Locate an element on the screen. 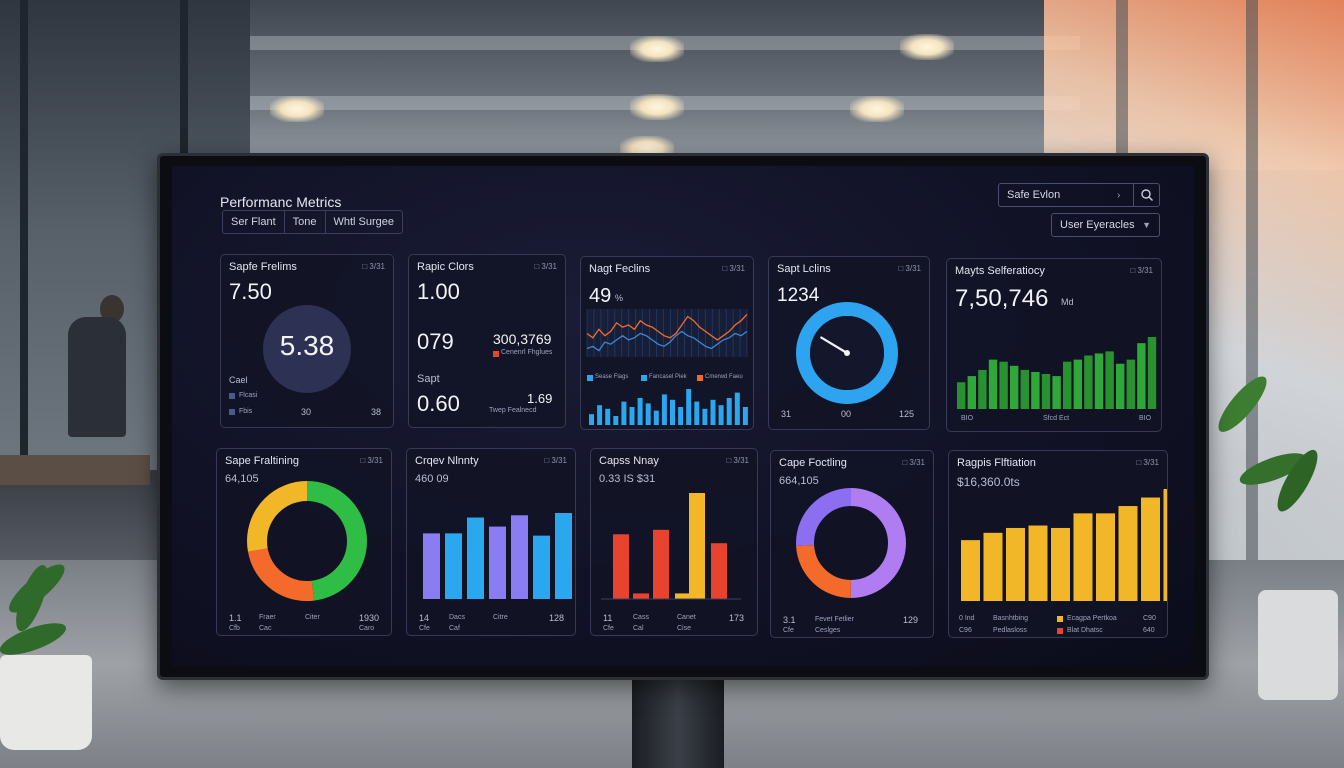  card-footer-label: Cac is located at coordinates (265, 628).